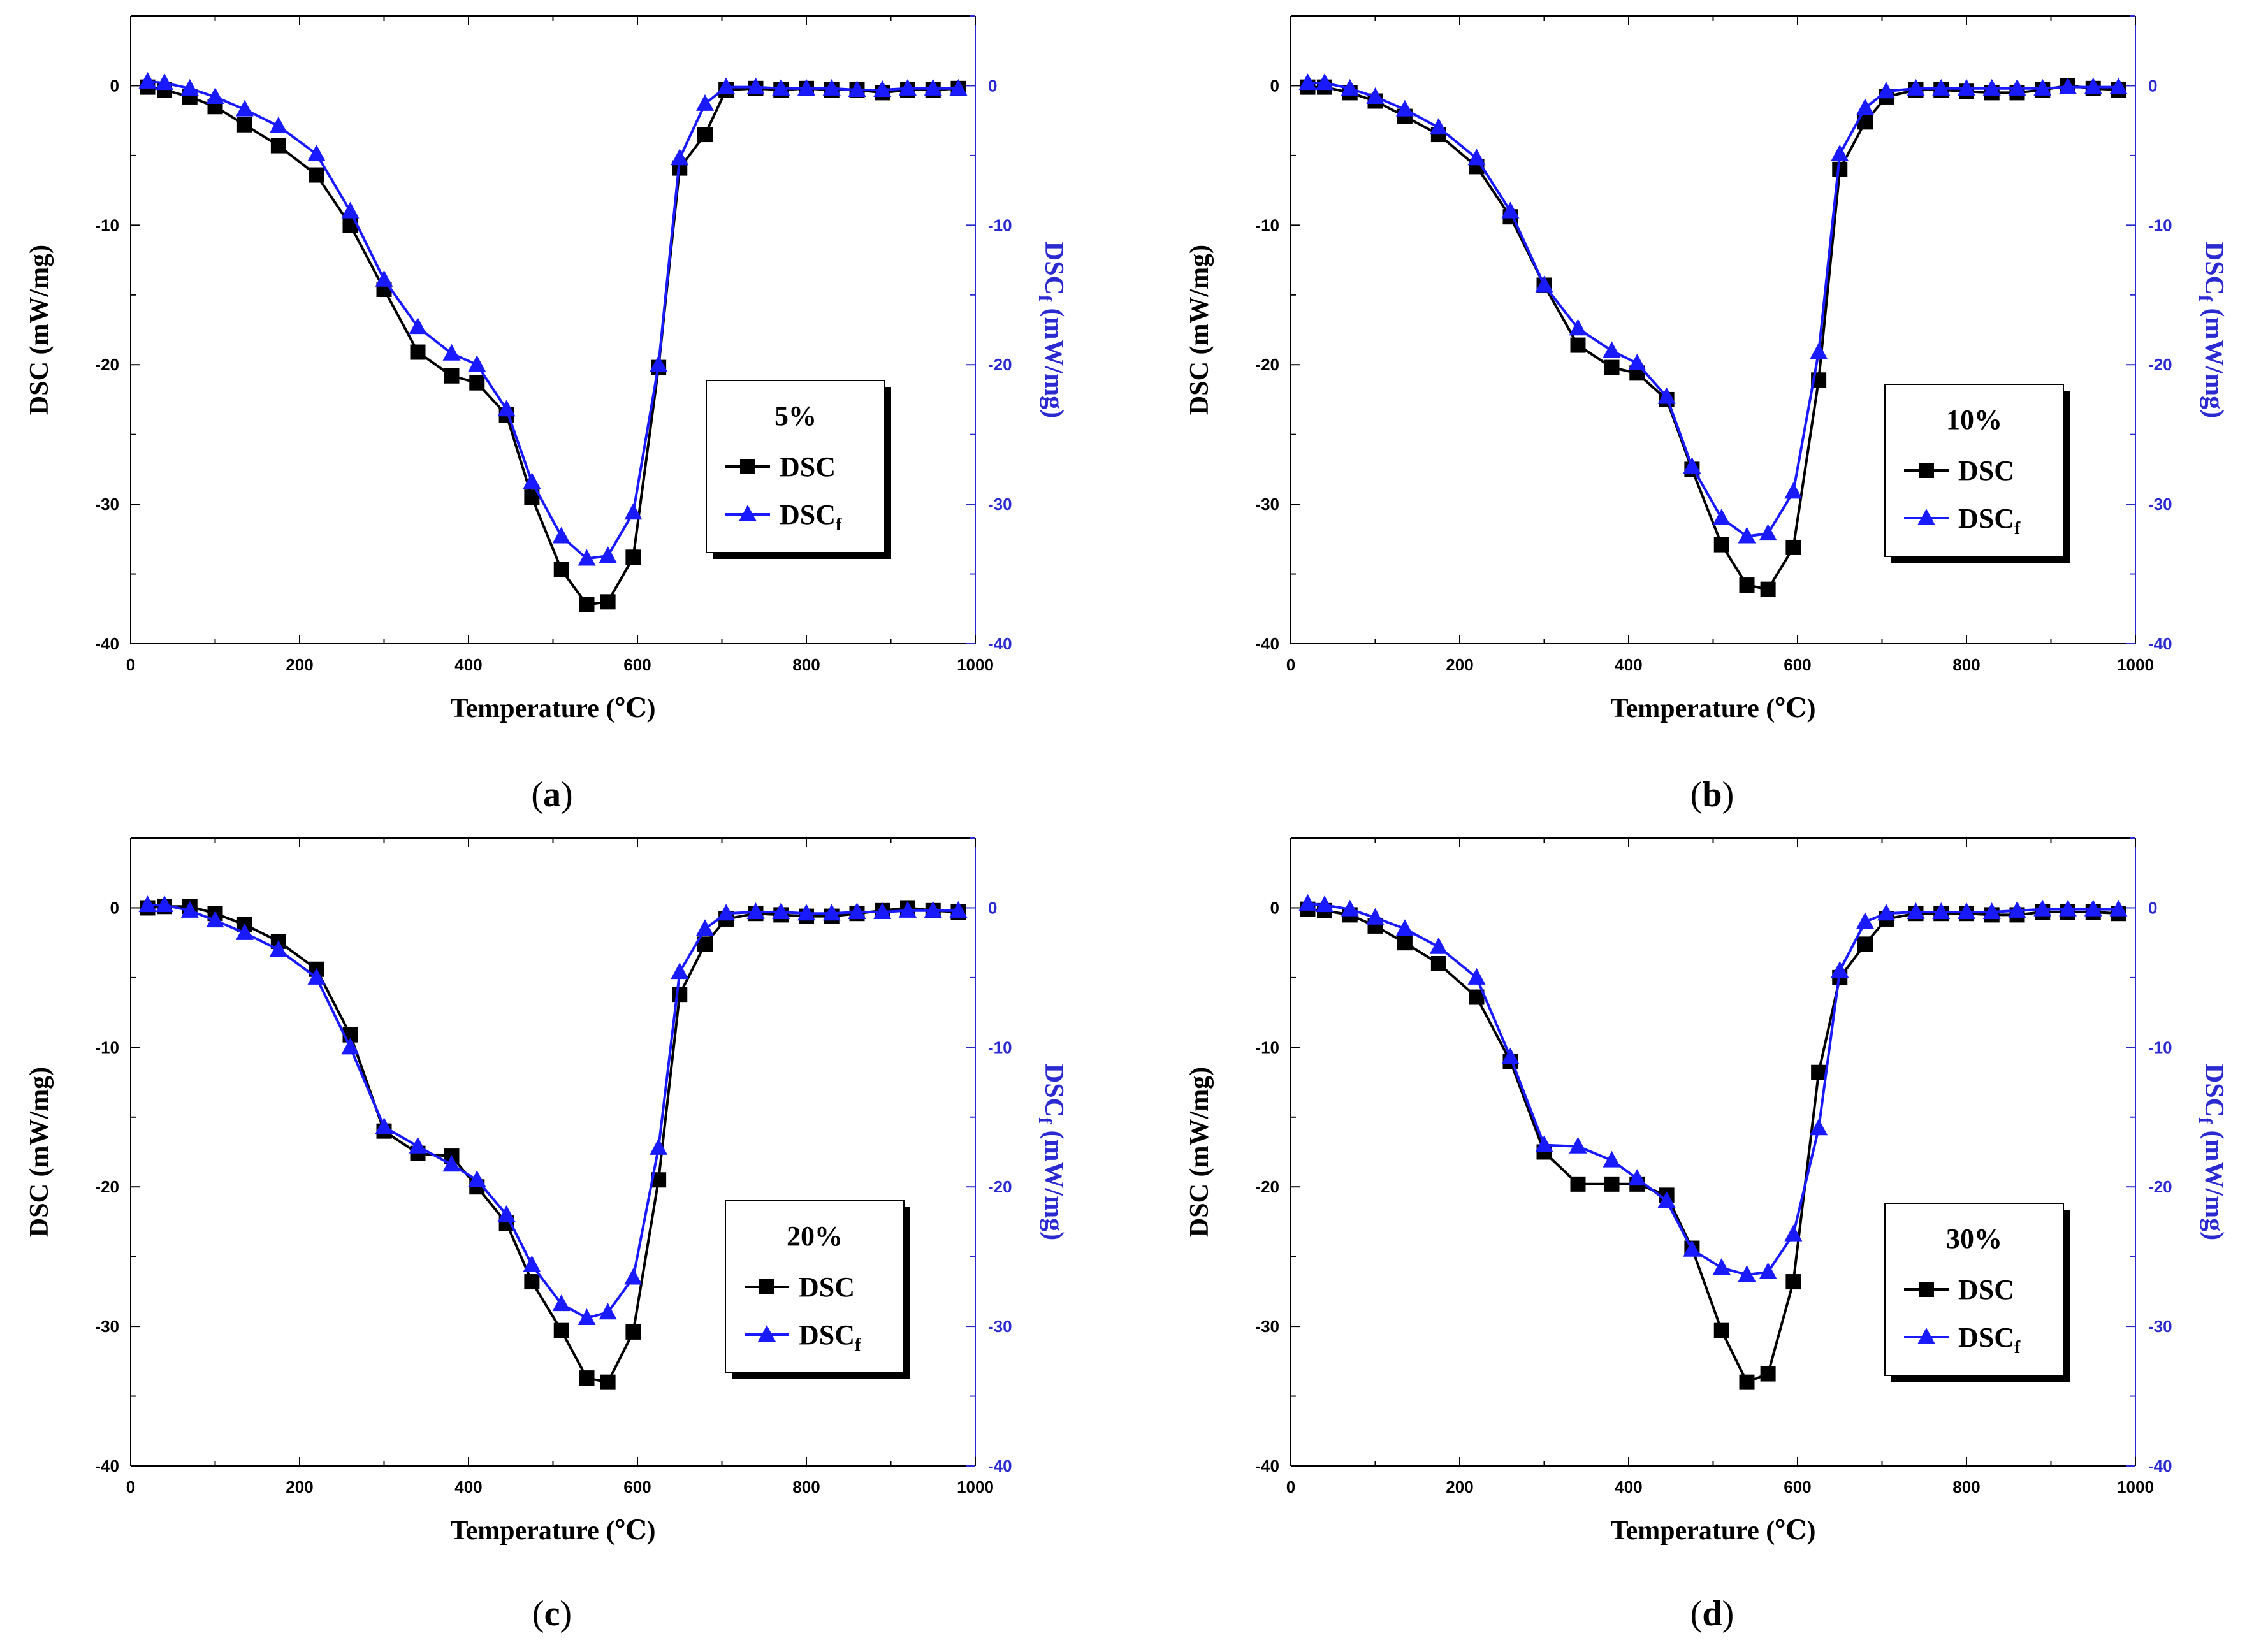 This screenshot has width=2268, height=1652. Describe the element at coordinates (1053, 1182) in the screenshot. I see `y-right-label-units: (mW/mg)` at that location.